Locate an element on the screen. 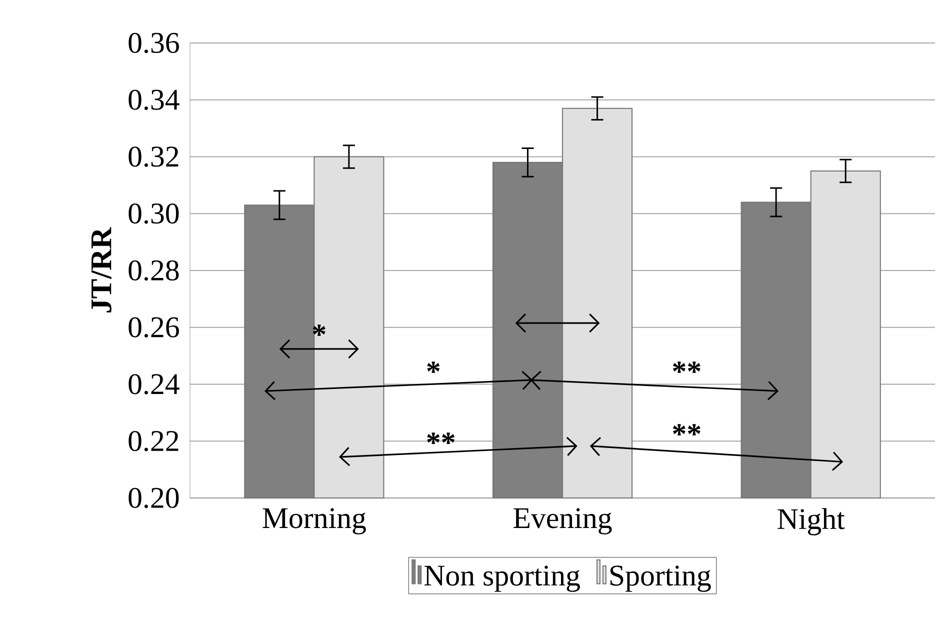  legend-label: Sporting is located at coordinates (660, 579).